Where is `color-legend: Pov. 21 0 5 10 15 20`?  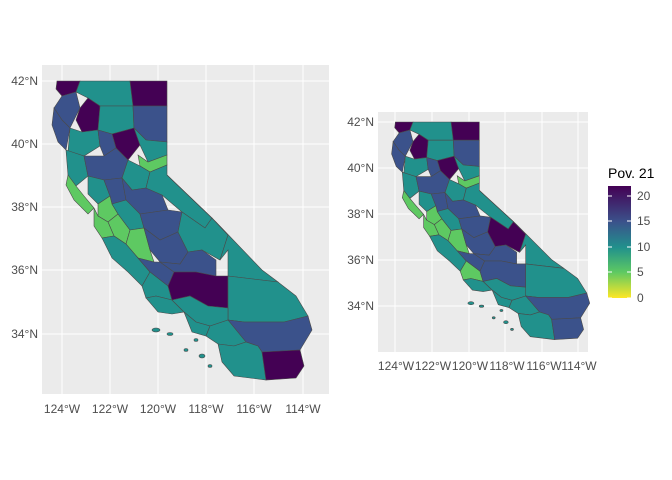
color-legend: Pov. 21 0 5 10 15 20 is located at coordinates (631, 235).